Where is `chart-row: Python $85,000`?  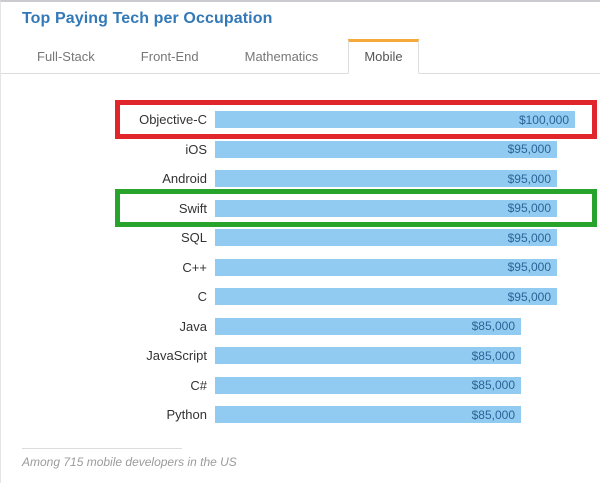
chart-row: Python $85,000 is located at coordinates (356, 415).